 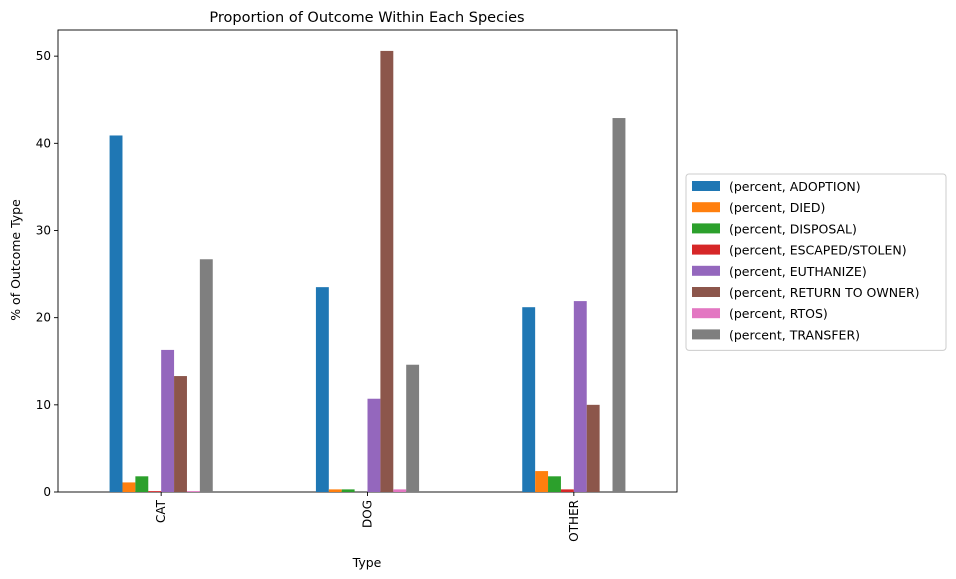 I want to click on y-tick-label: 20, so click(x=43, y=318).